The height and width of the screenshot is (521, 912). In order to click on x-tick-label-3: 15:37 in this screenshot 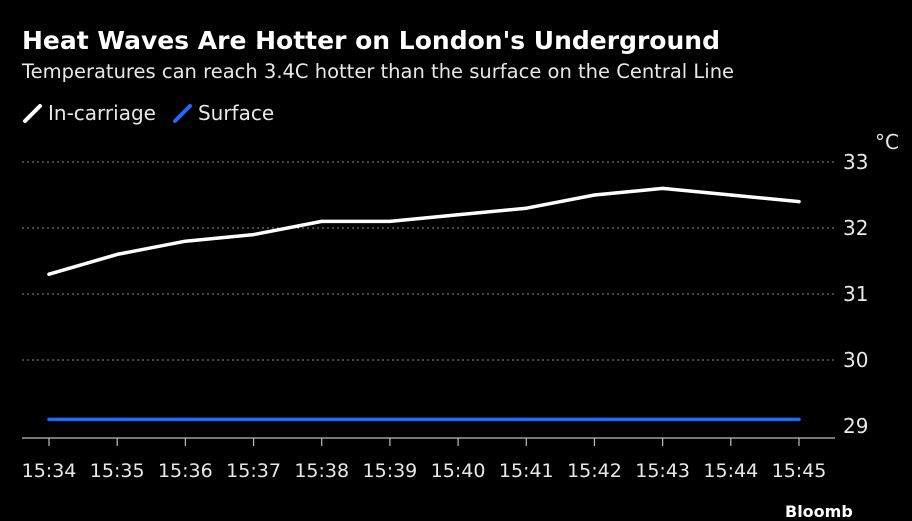, I will do `click(253, 471)`.